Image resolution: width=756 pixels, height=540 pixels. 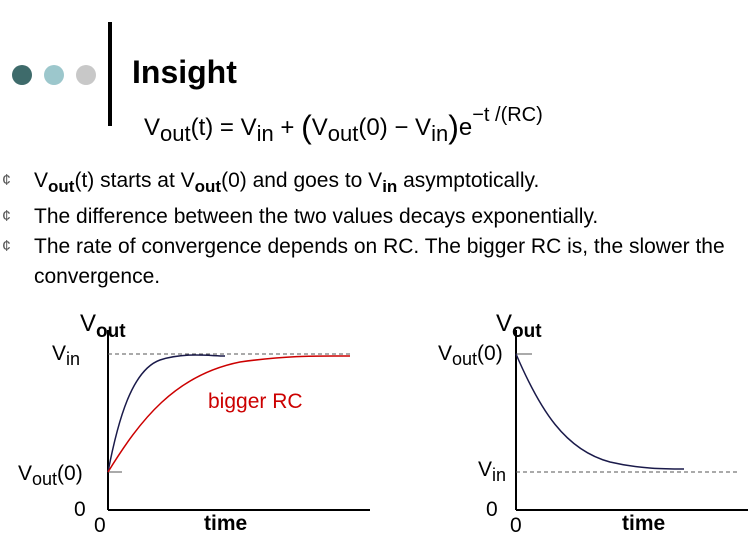 What do you see at coordinates (226, 523) in the screenshot?
I see `left-x-axis-label: time` at bounding box center [226, 523].